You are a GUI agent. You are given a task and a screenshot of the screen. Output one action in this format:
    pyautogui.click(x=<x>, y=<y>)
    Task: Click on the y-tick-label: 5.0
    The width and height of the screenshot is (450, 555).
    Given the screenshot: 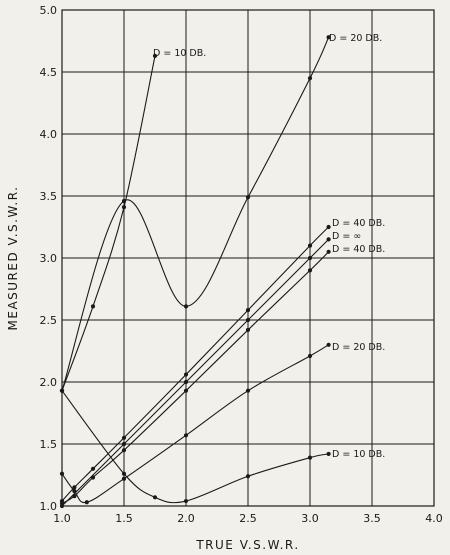 What is the action you would take?
    pyautogui.click(x=49, y=10)
    